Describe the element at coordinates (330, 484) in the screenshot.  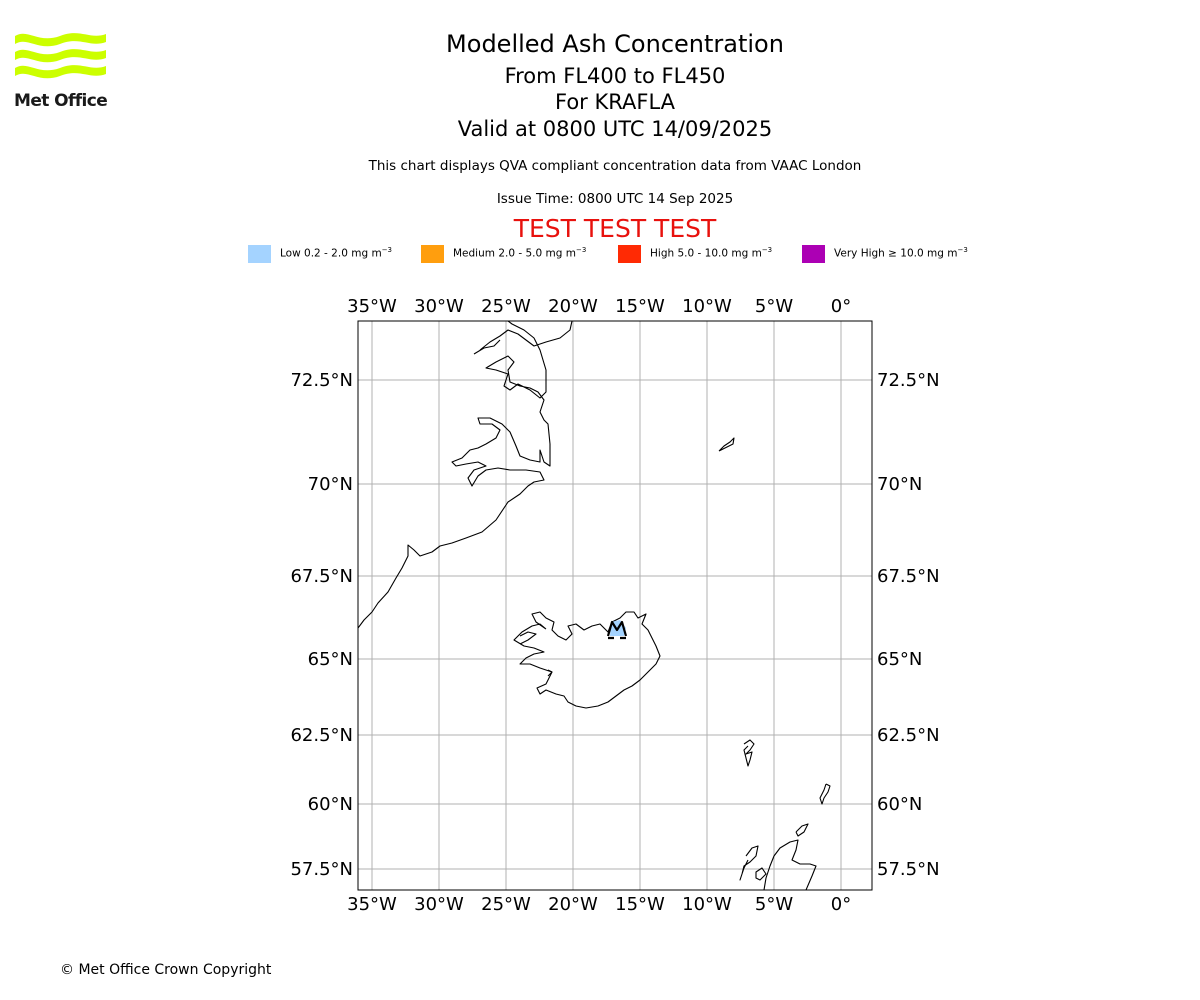
I see `lat-label-left: 70°N` at that location.